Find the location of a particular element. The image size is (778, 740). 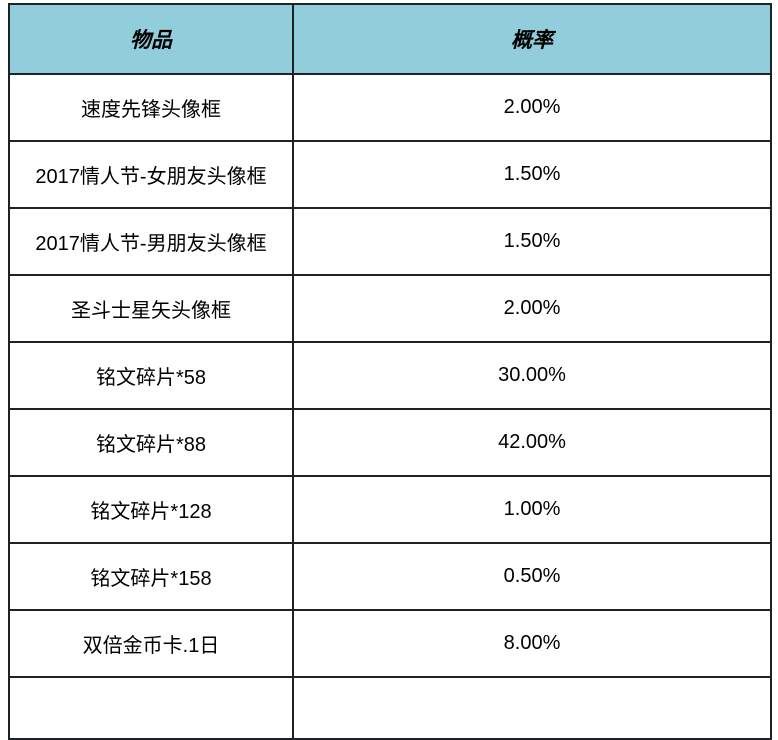

table-row: 双倍金币卡.1日 8.00% is located at coordinates (390, 643).